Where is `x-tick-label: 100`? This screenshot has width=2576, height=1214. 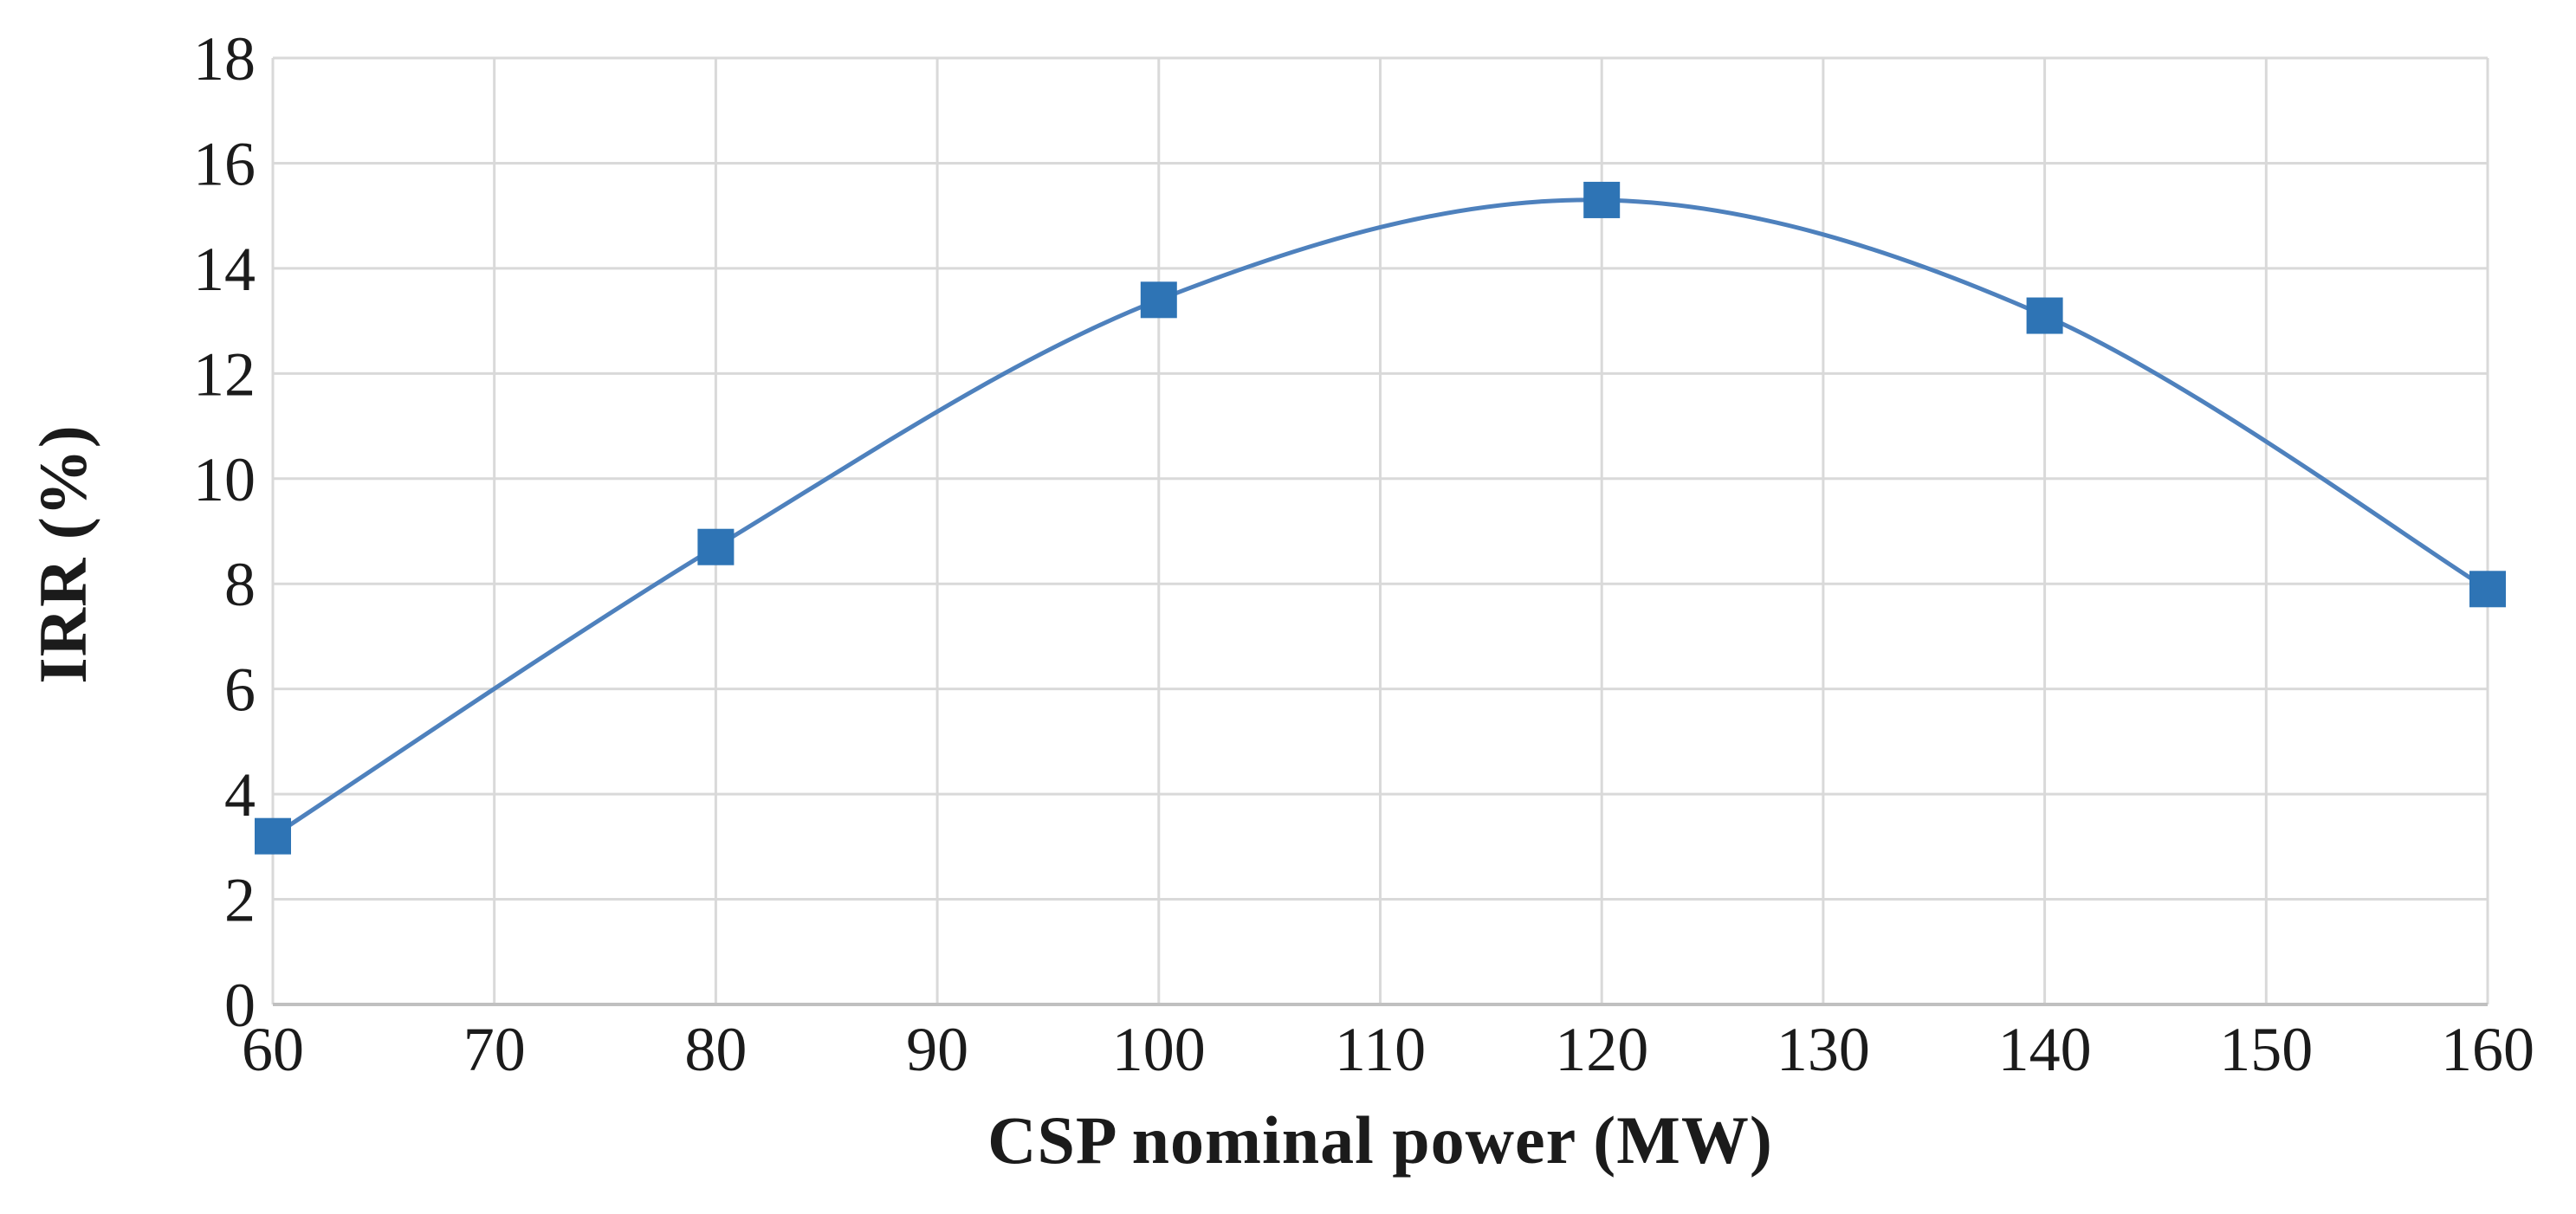 x-tick-label: 100 is located at coordinates (1159, 1049).